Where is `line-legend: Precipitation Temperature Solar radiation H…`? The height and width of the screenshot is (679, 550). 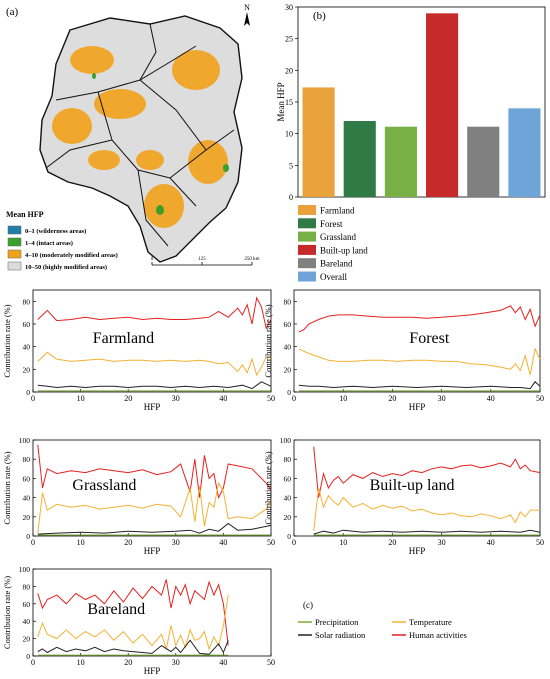
line-legend: Precipitation Temperature Solar radiation H… is located at coordinates (382, 628).